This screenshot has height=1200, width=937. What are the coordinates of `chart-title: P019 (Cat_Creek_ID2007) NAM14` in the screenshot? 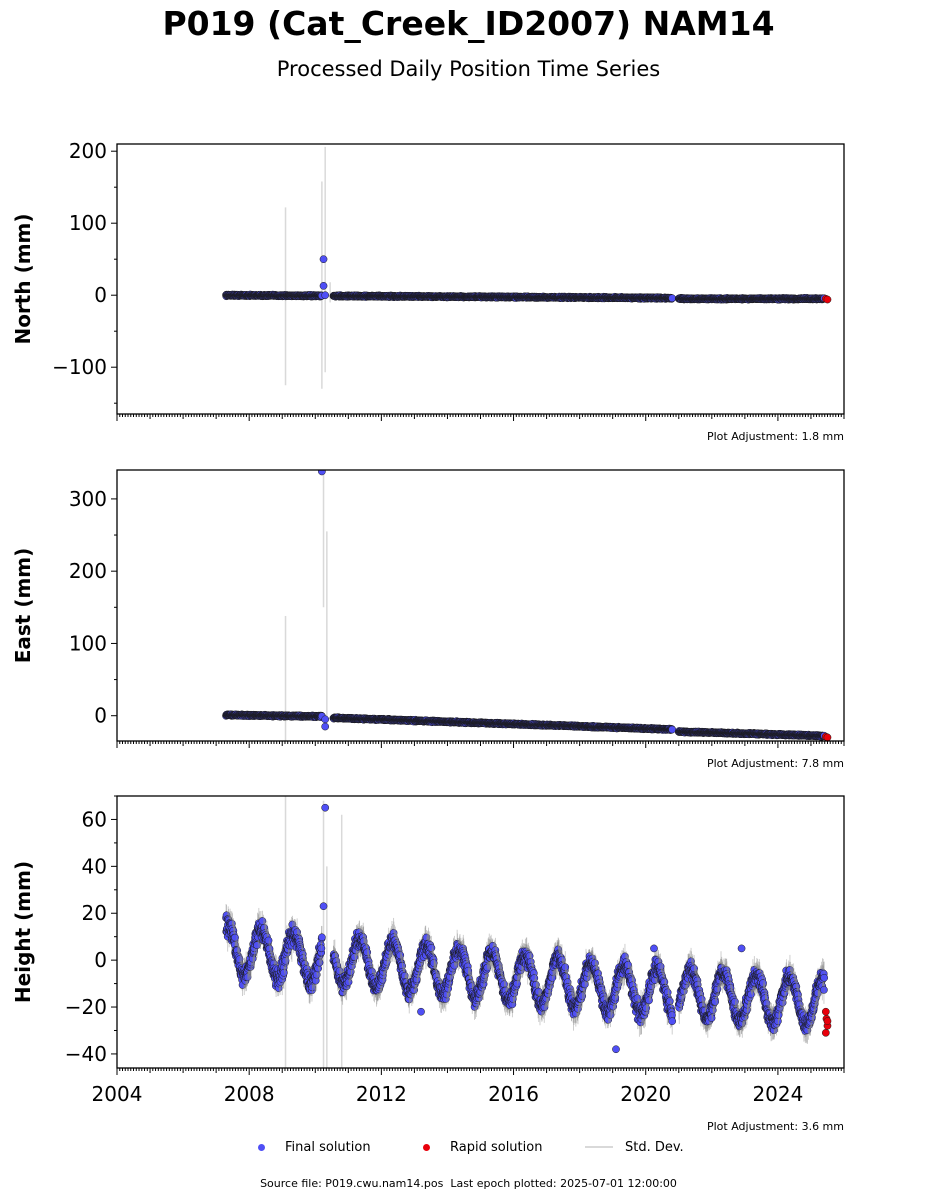 It's located at (468, 23).